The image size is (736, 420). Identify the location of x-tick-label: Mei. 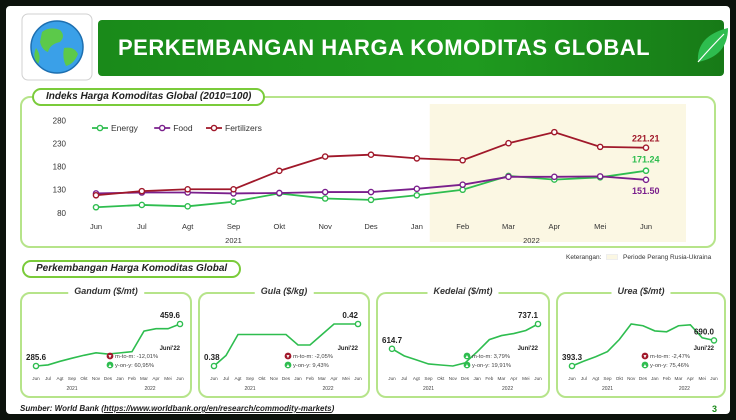
(701, 378).